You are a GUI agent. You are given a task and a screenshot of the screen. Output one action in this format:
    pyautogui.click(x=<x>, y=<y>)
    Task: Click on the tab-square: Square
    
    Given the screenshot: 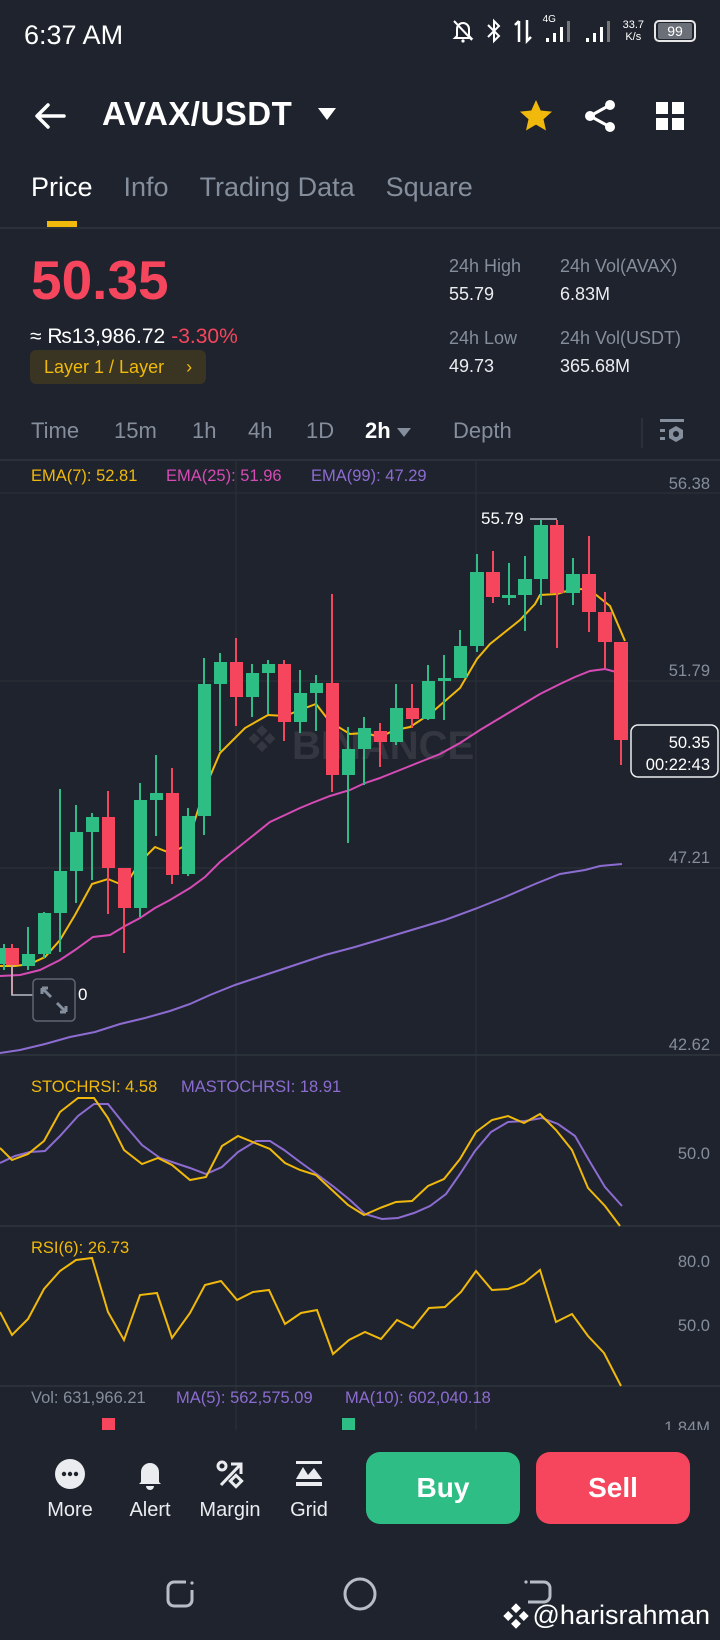 What is the action you would take?
    pyautogui.click(x=429, y=187)
    